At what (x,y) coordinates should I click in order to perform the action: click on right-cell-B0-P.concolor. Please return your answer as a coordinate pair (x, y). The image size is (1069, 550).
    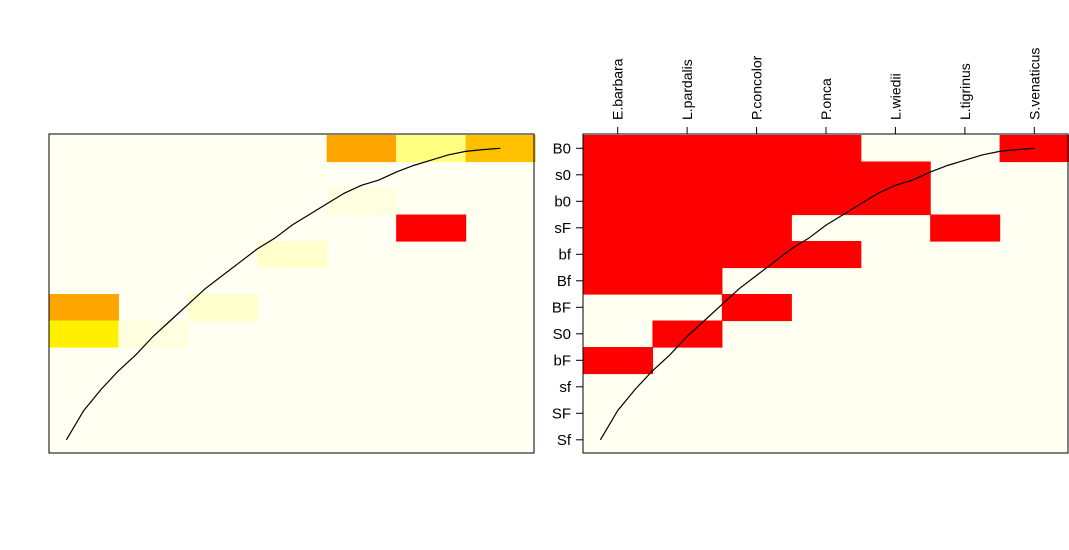
    Looking at the image, I should click on (756, 149).